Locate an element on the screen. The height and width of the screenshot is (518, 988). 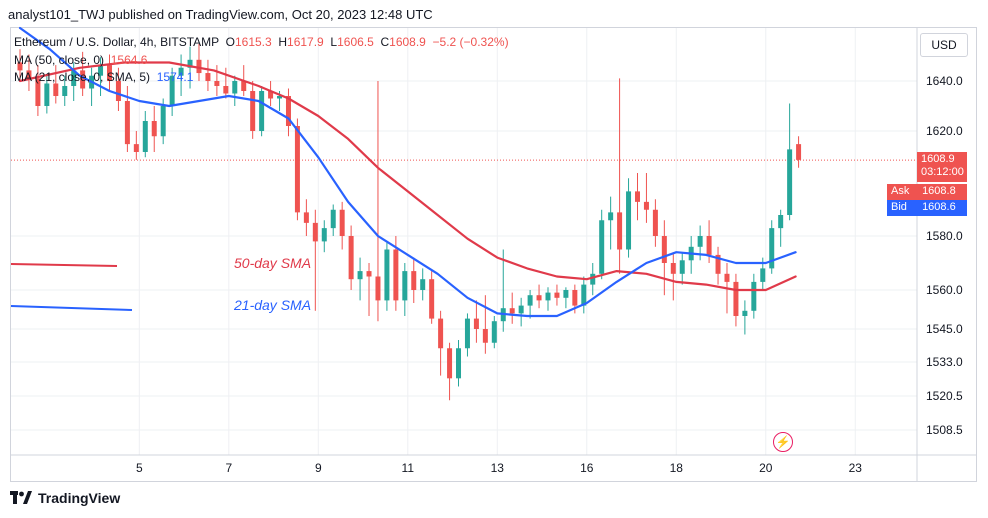
lightning-icon: ⚡ is located at coordinates (783, 442).